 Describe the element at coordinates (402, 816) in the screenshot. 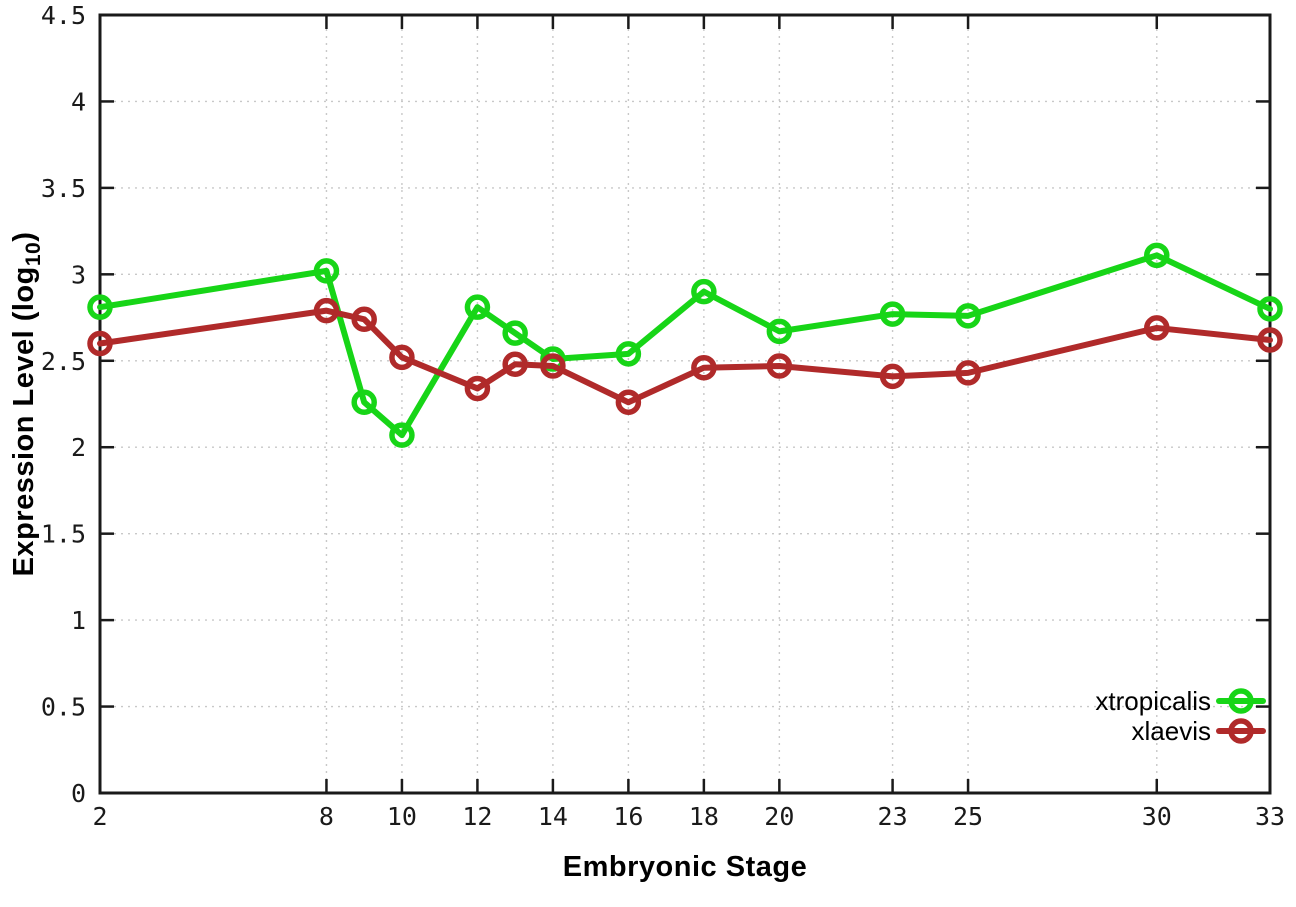

I see `x-tick-label: 10` at that location.